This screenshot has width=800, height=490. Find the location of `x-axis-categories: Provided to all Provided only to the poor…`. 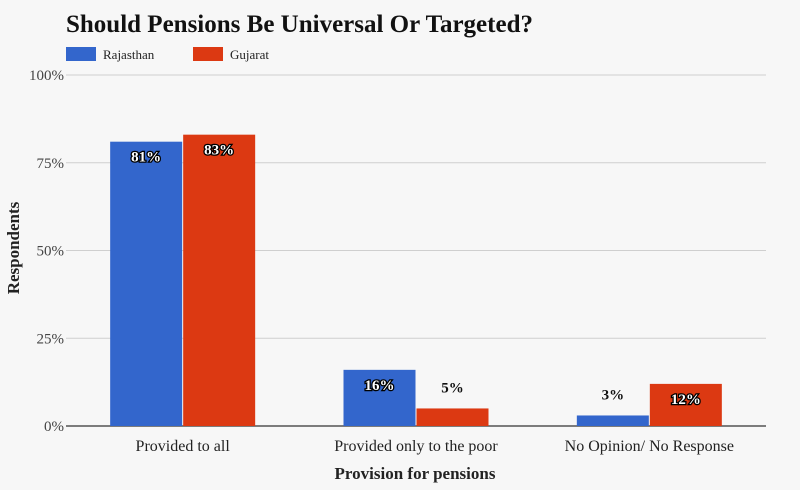

x-axis-categories: Provided to all Provided only to the poor… is located at coordinates (435, 446).